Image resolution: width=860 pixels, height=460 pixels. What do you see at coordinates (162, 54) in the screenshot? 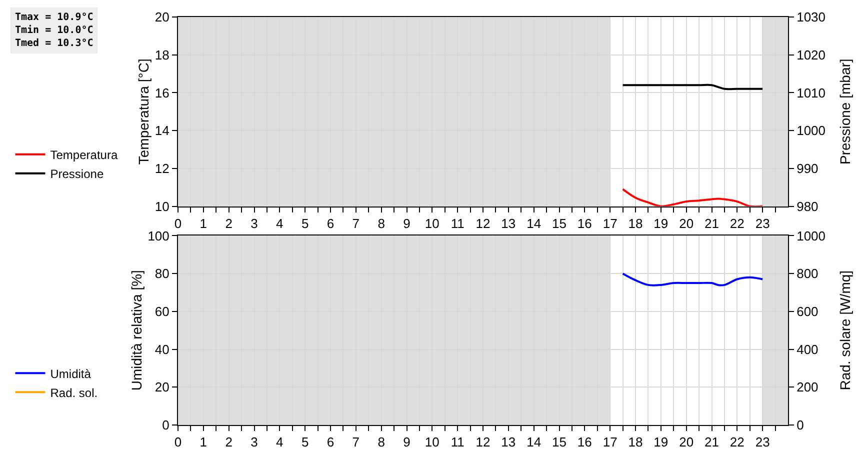
I see `y-tick-label: 18` at bounding box center [162, 54].